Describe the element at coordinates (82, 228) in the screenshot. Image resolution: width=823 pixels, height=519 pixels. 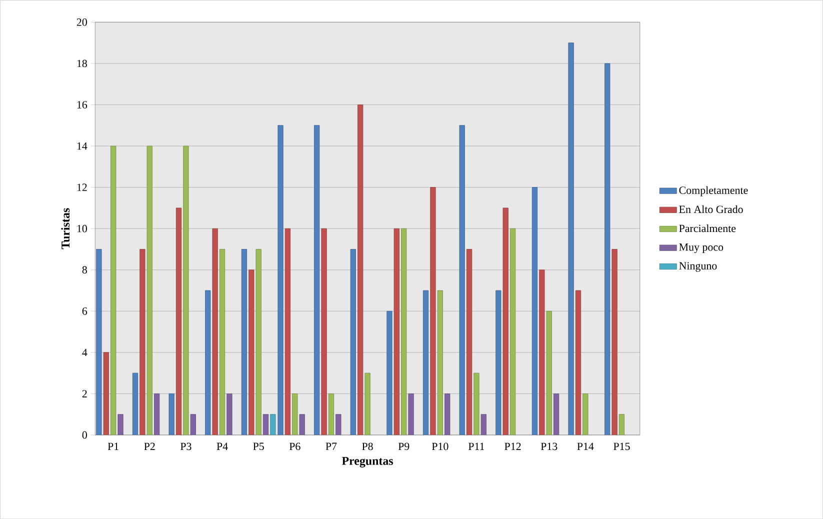
I see `y-tick-label: 10` at that location.